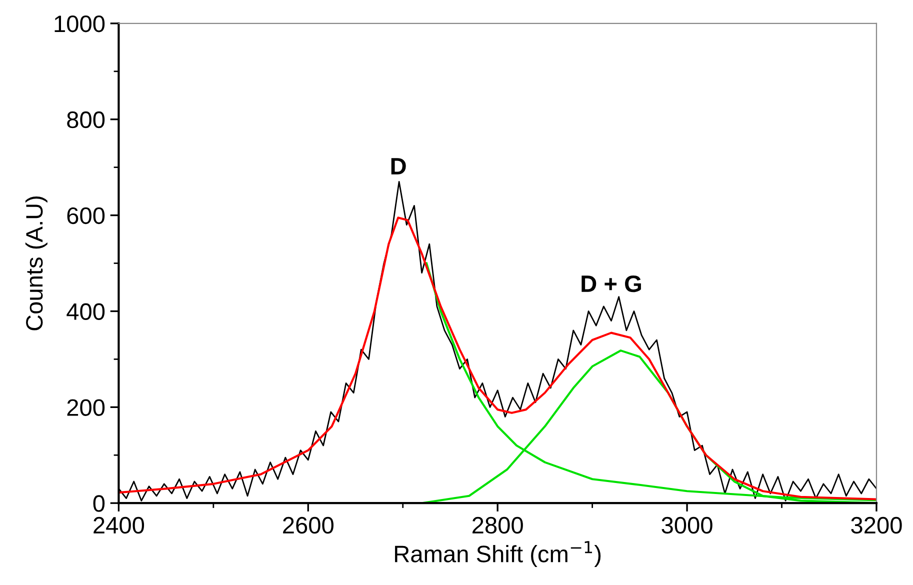  Describe the element at coordinates (876, 525) in the screenshot. I see `x-tick-label: 3200` at that location.